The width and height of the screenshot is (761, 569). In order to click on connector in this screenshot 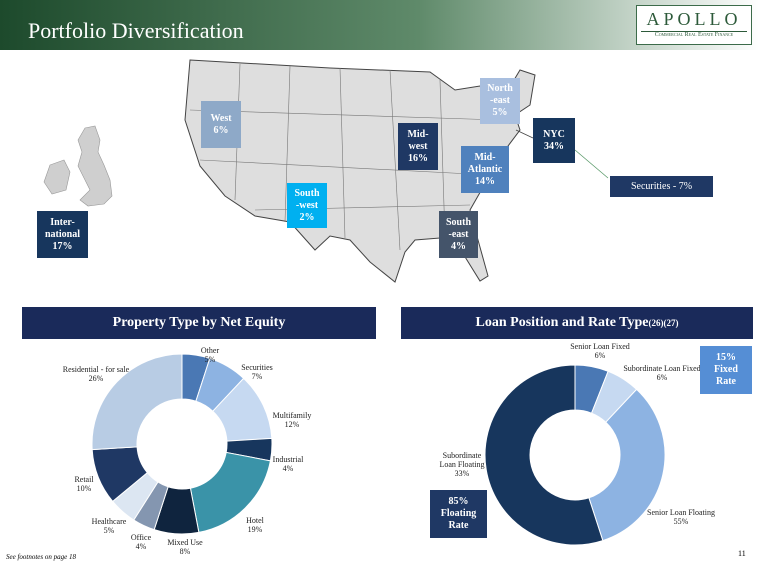, I will do `click(591, 164)`.